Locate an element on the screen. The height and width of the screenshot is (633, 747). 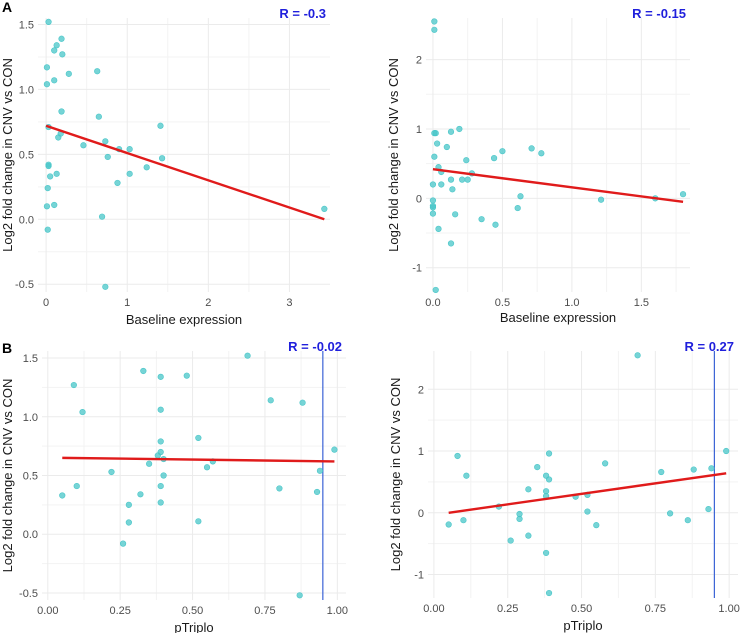
correlation-label: R = -0.02 is located at coordinates (315, 346).